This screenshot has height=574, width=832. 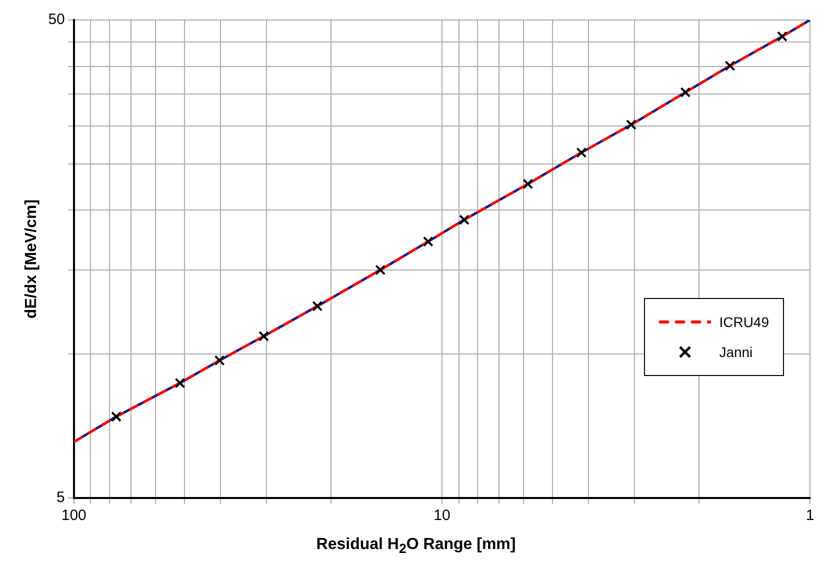 What do you see at coordinates (416, 546) in the screenshot?
I see `x-axis-title: Residual H$_{2}$O Range [mm]` at bounding box center [416, 546].